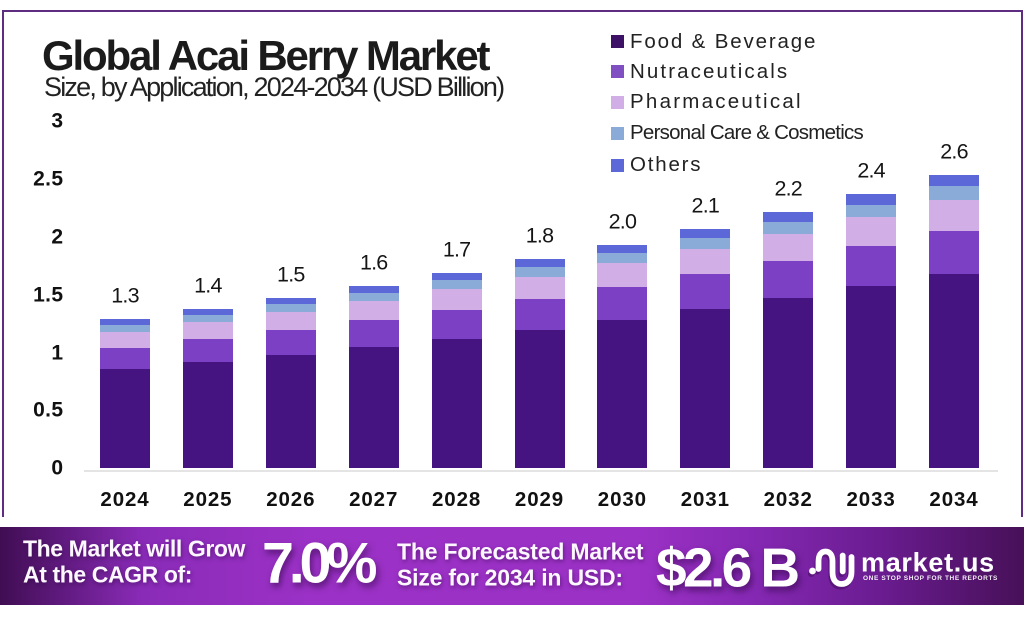 The height and width of the screenshot is (621, 1024). What do you see at coordinates (928, 563) in the screenshot?
I see `svg-text: market.us` at bounding box center [928, 563].